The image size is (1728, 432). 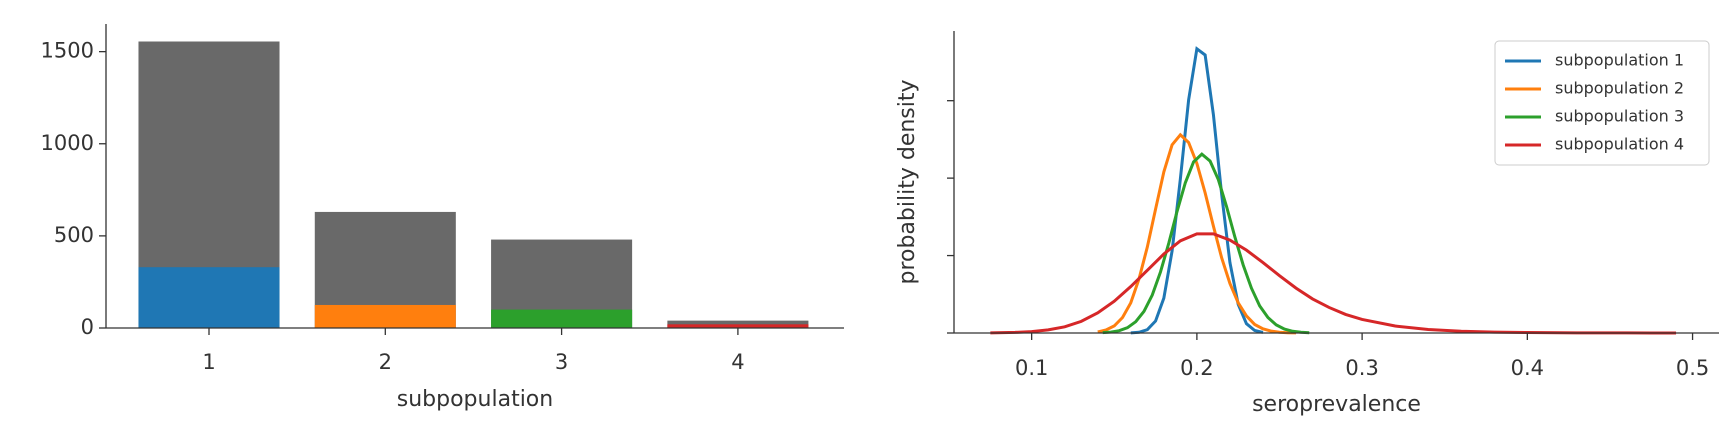 I want to click on legend-label: subpopulation 2, so click(x=1619, y=88).